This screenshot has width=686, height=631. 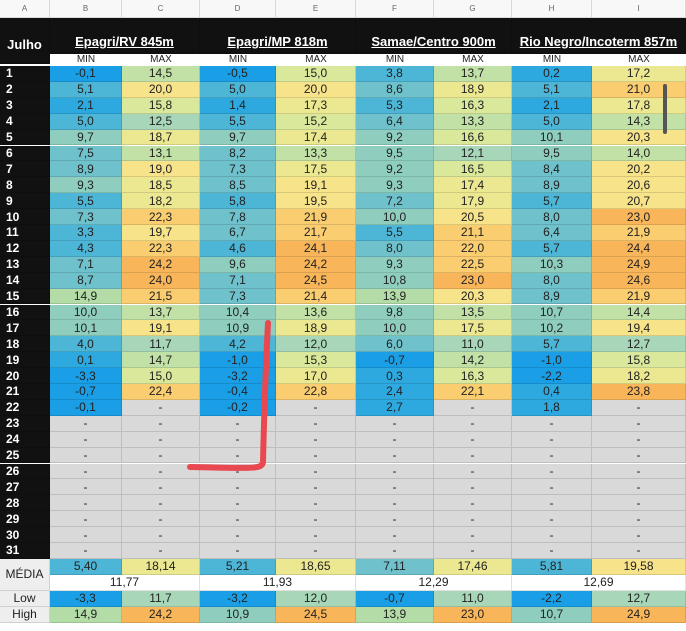 I want to click on value-cell: 7,5, so click(x=86, y=153).